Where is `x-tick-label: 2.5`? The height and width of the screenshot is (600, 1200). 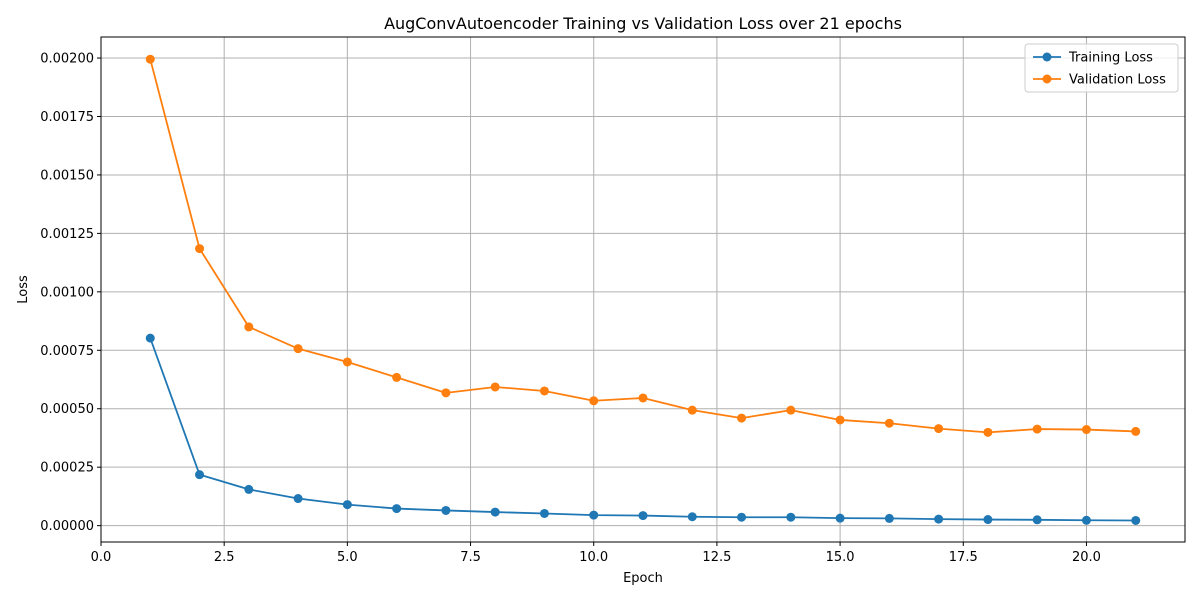 x-tick-label: 2.5 is located at coordinates (224, 557).